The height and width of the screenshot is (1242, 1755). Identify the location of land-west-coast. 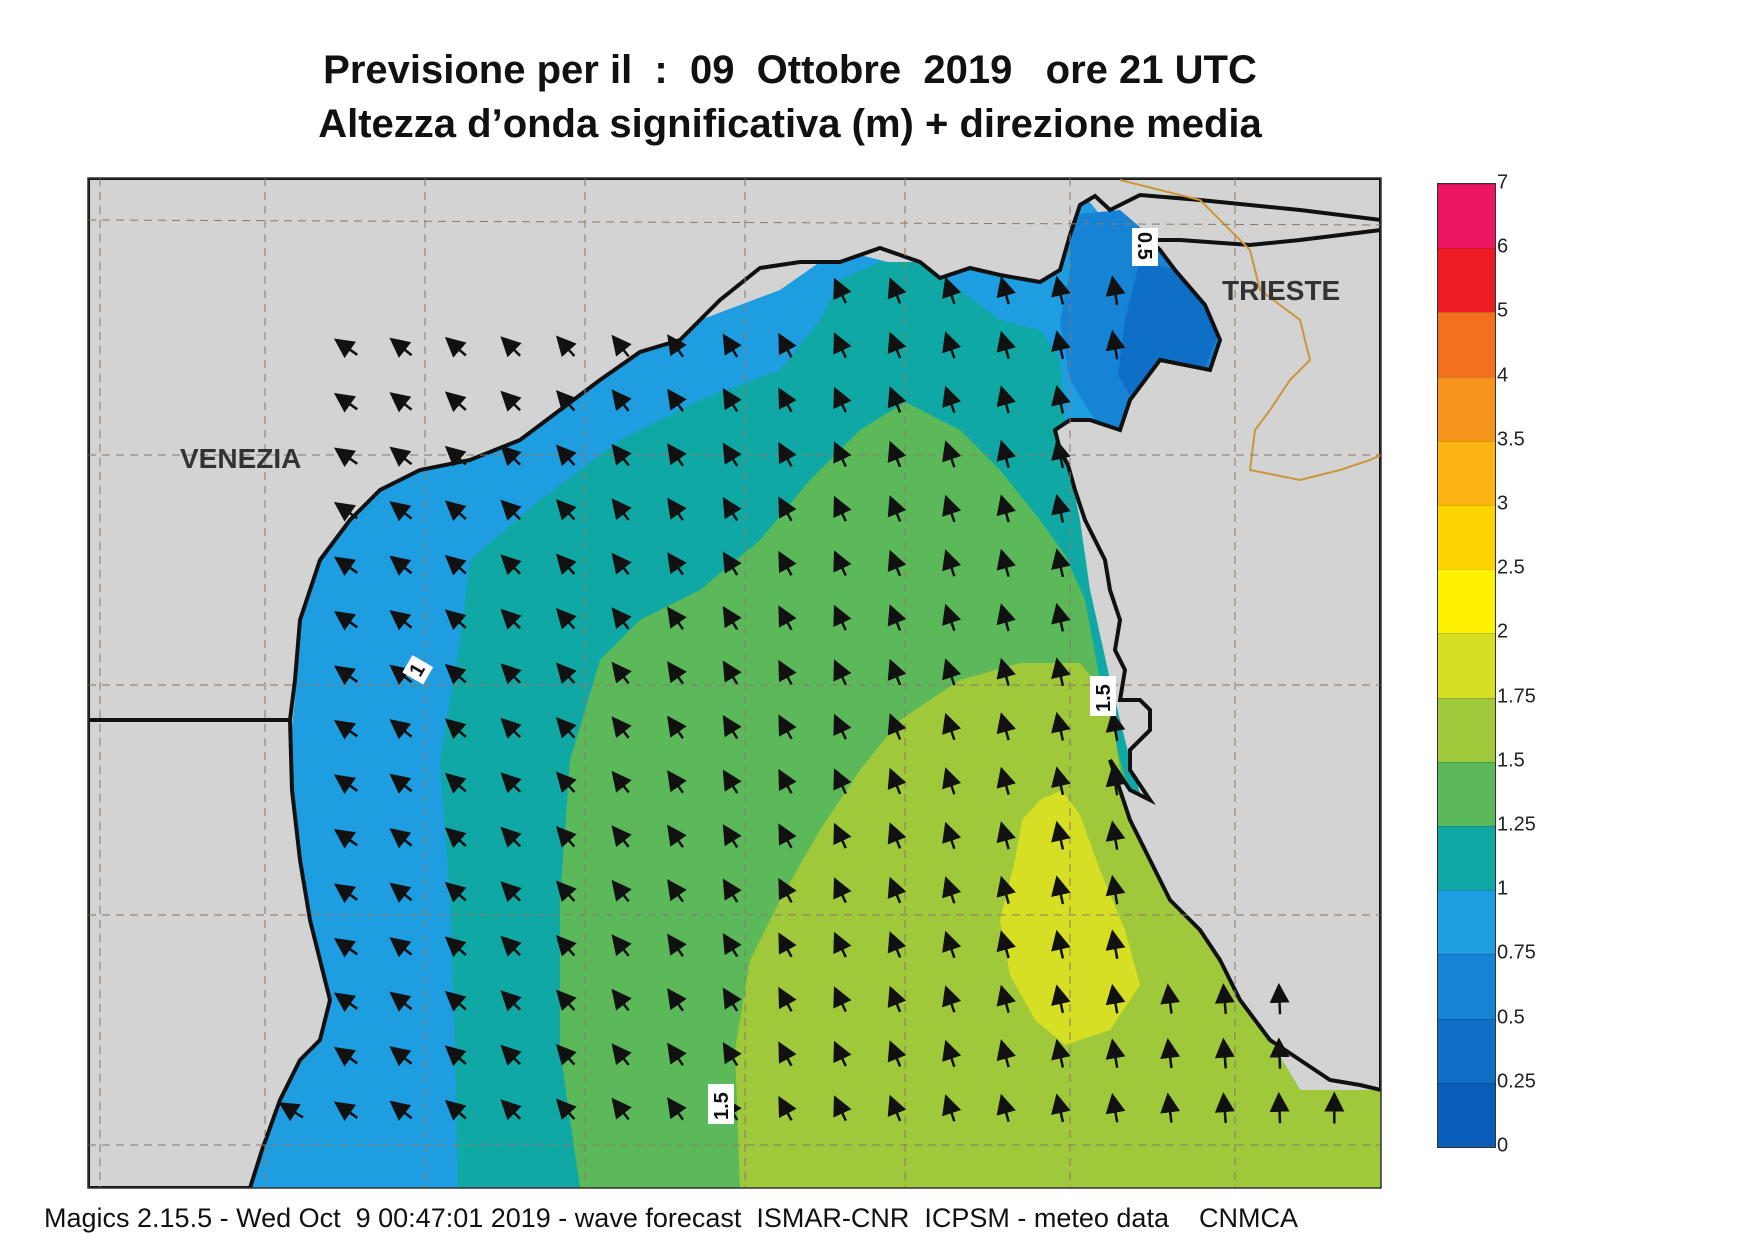
(210, 953).